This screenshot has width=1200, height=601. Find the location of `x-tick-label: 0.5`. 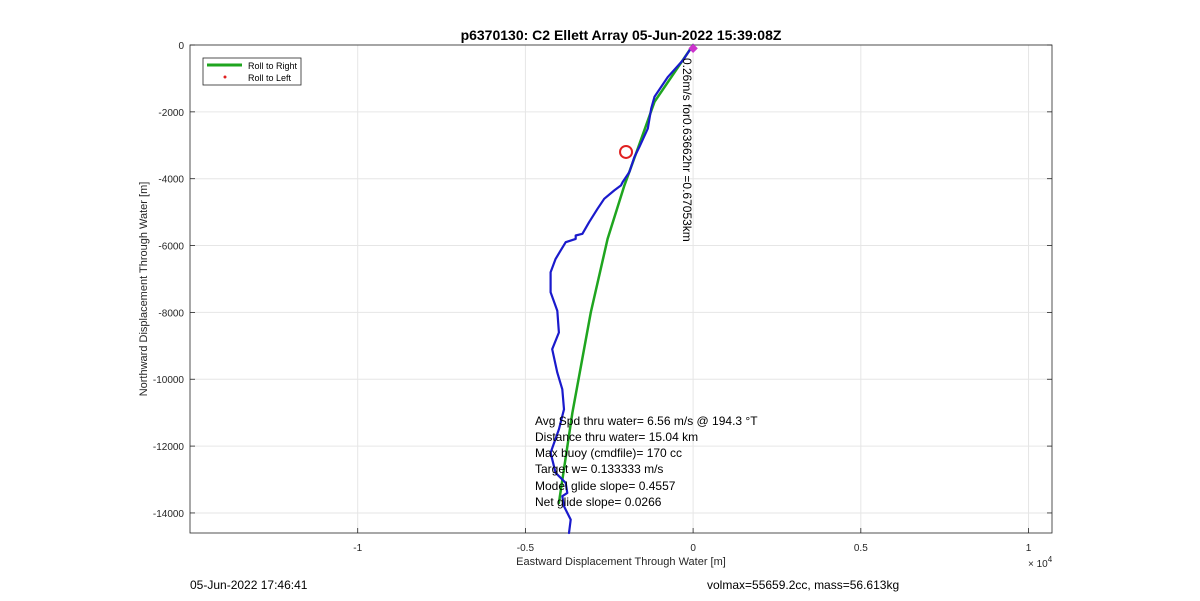

x-tick-label: 0.5 is located at coordinates (861, 548).